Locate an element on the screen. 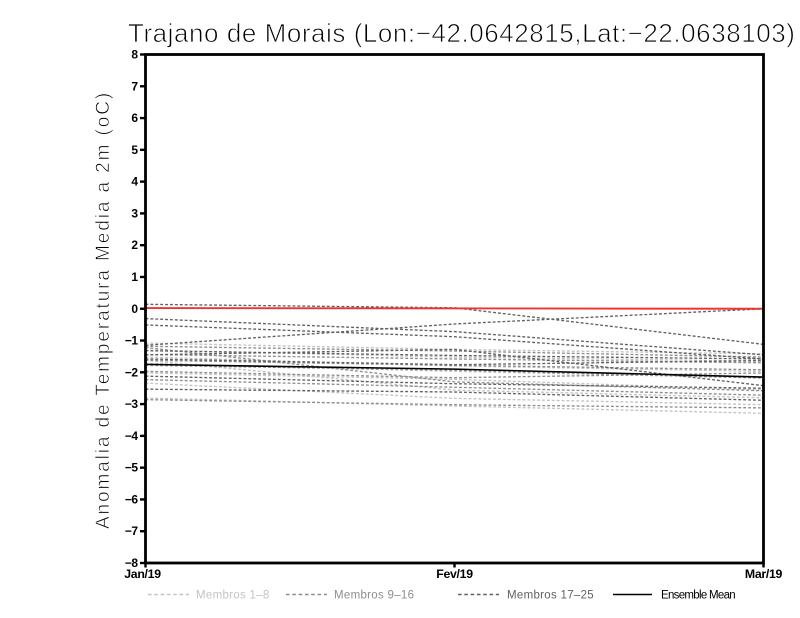  svg-text: Mar/19 is located at coordinates (764, 574).